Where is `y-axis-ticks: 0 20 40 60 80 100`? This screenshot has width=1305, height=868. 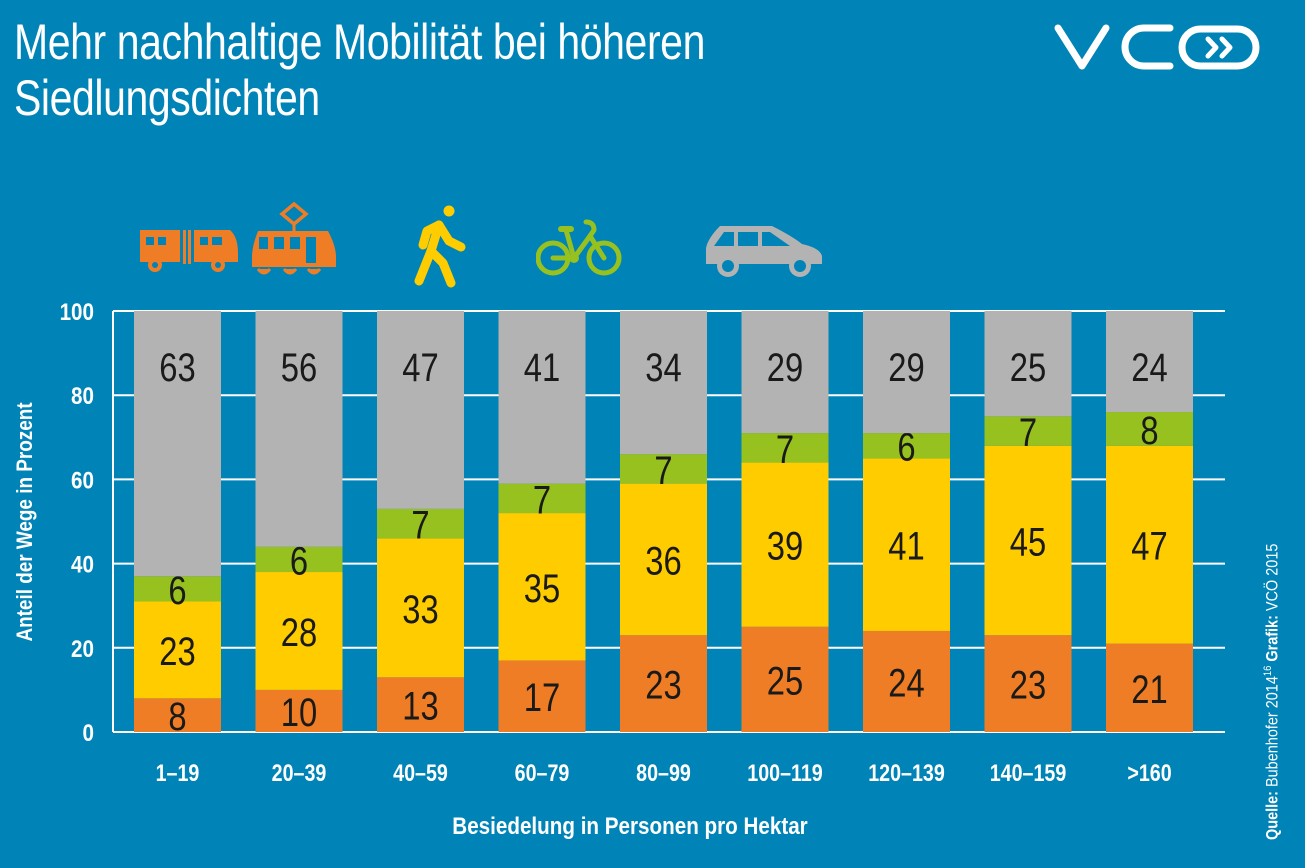 y-axis-ticks: 0 20 40 60 80 100 is located at coordinates (77, 523).